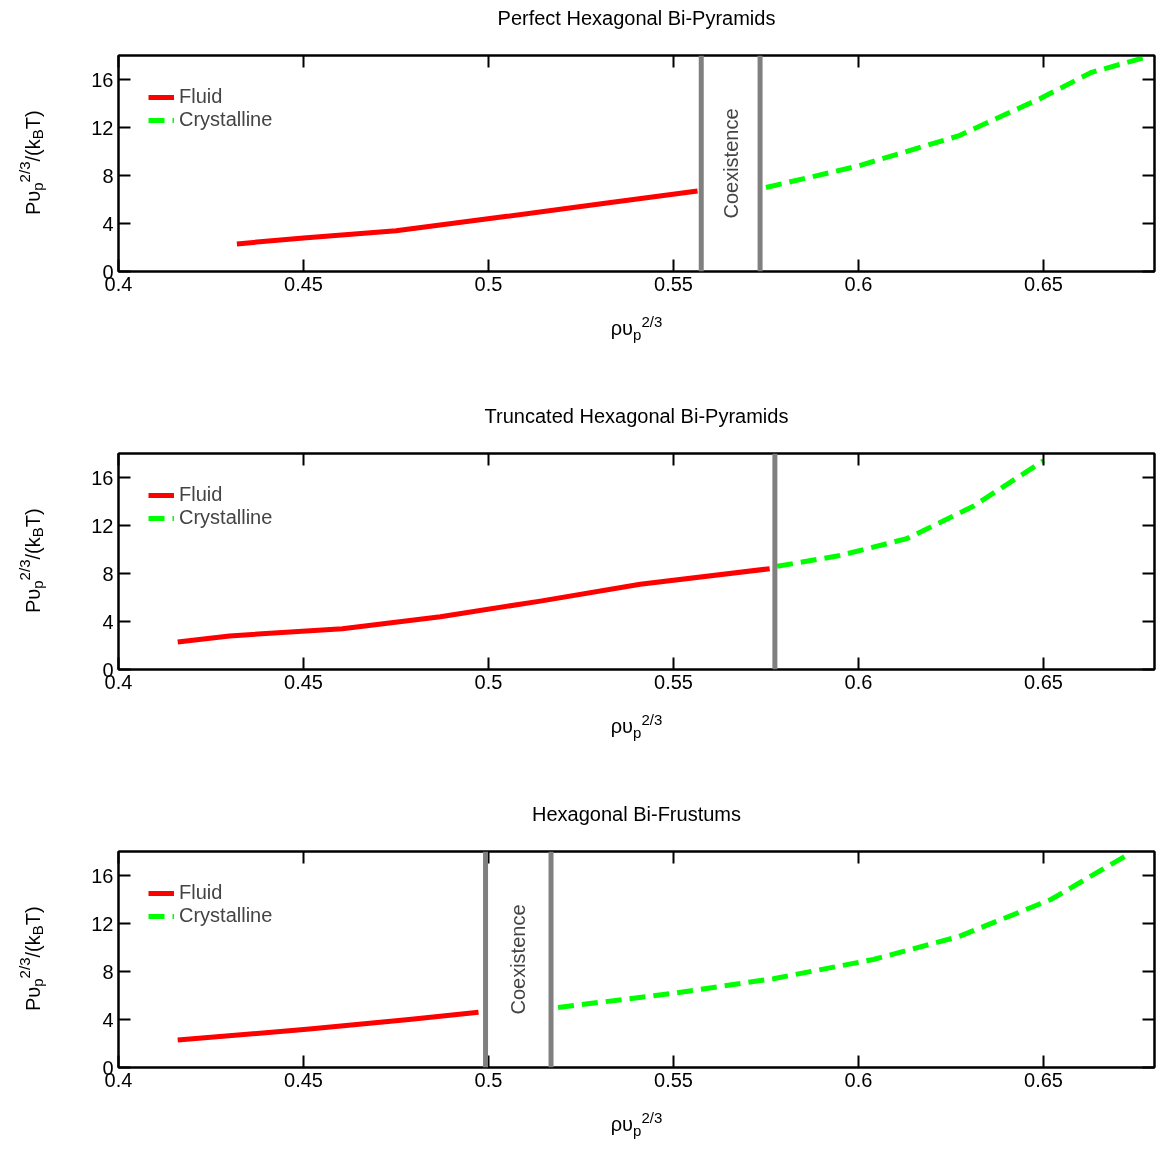  I want to click on chart-title: Hexagonal Bi-Frustums, so click(636, 814).